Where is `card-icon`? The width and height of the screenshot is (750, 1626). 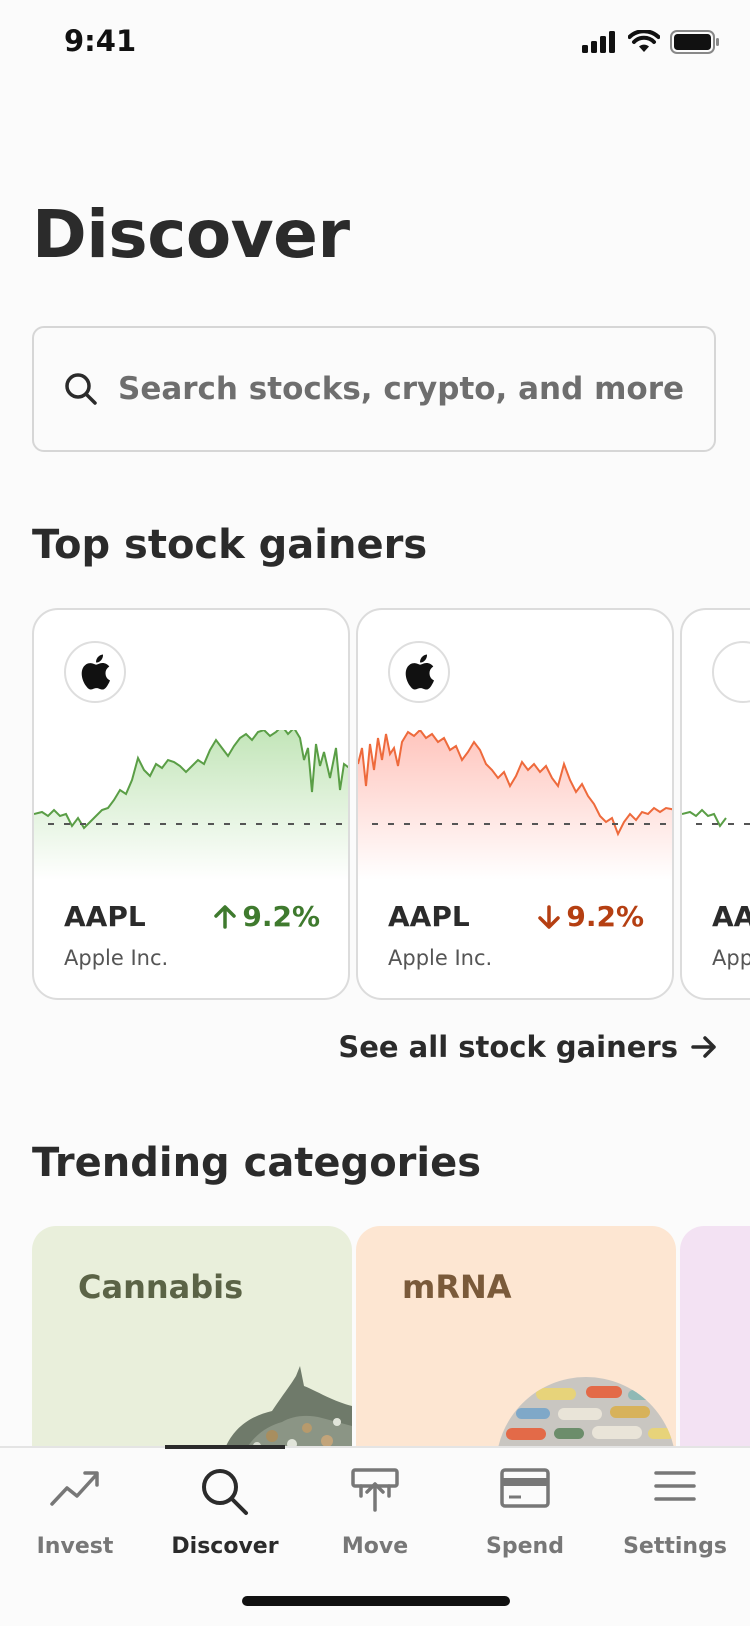 card-icon is located at coordinates (525, 1488).